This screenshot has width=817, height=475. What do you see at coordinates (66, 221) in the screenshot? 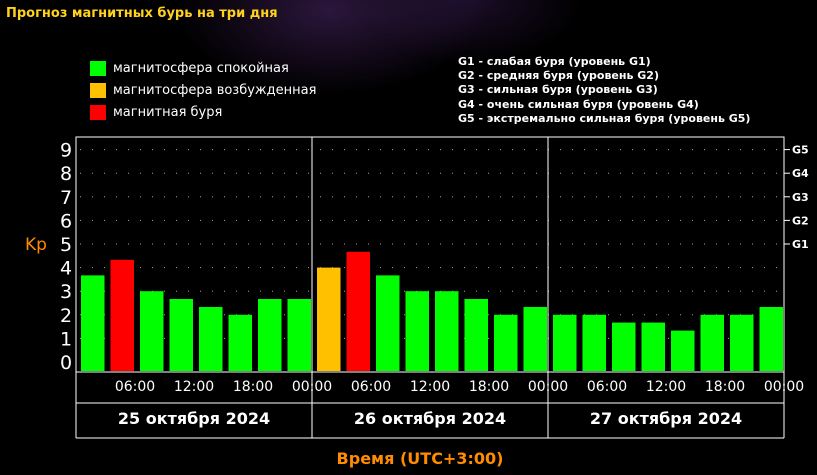
I see `y-tick-label: 6` at bounding box center [66, 221].